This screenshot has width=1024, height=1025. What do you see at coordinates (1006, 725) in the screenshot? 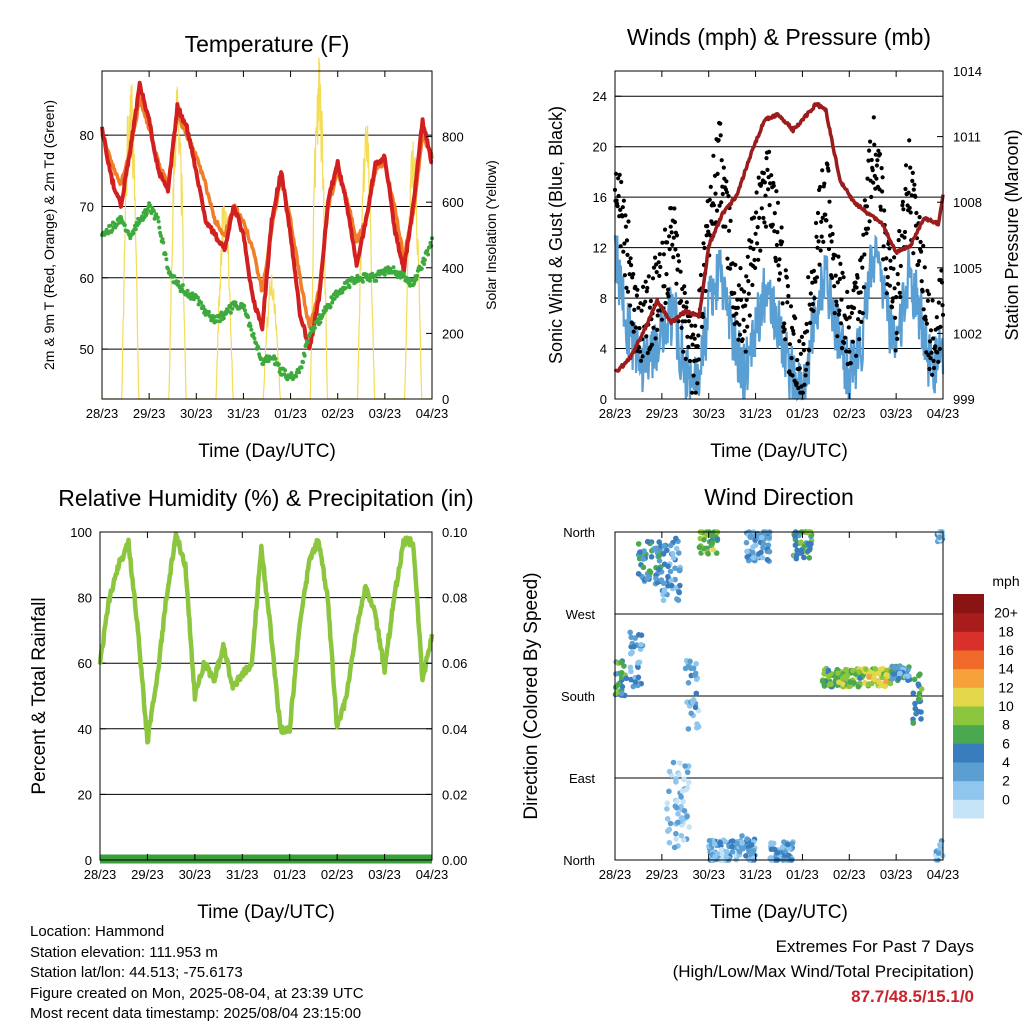
I see `colorbar-label: 8` at bounding box center [1006, 725].